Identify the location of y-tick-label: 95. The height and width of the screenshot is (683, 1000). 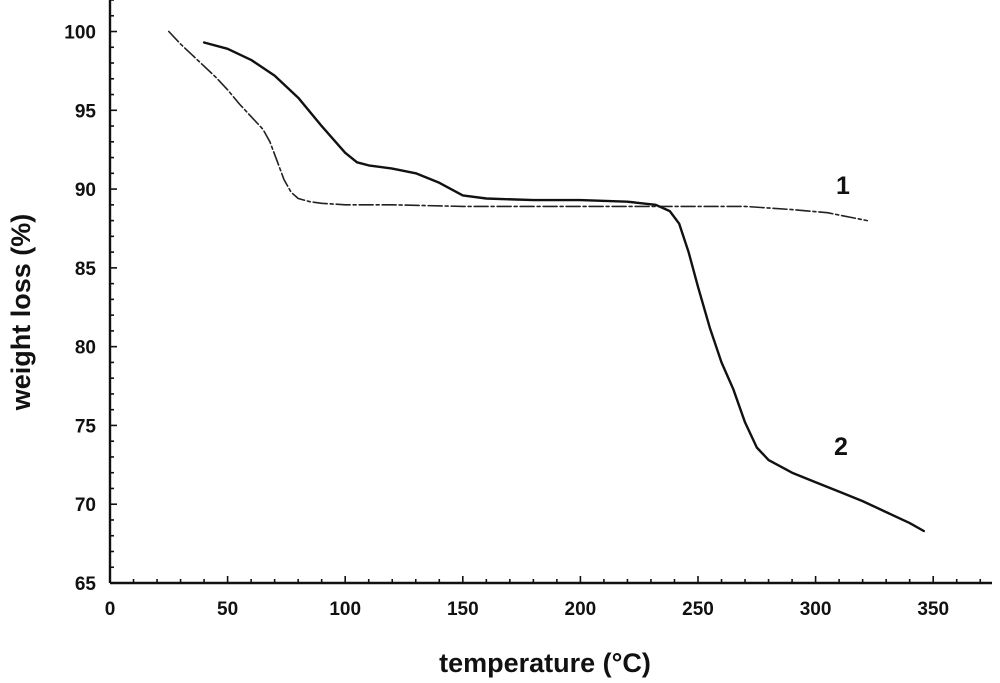
(86, 111).